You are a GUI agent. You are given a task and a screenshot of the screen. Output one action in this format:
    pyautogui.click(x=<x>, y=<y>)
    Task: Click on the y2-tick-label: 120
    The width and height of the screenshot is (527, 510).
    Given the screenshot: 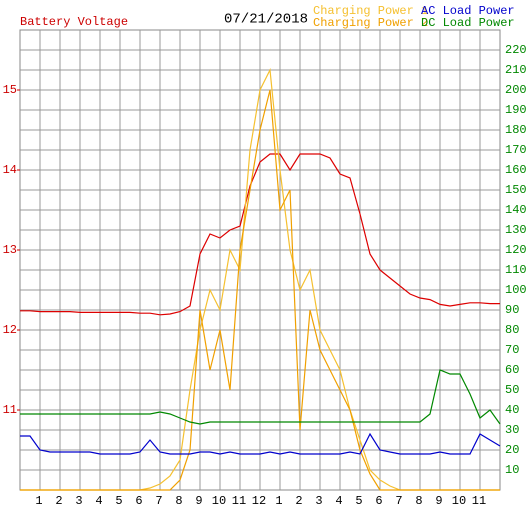 What is the action you would take?
    pyautogui.click(x=516, y=250)
    